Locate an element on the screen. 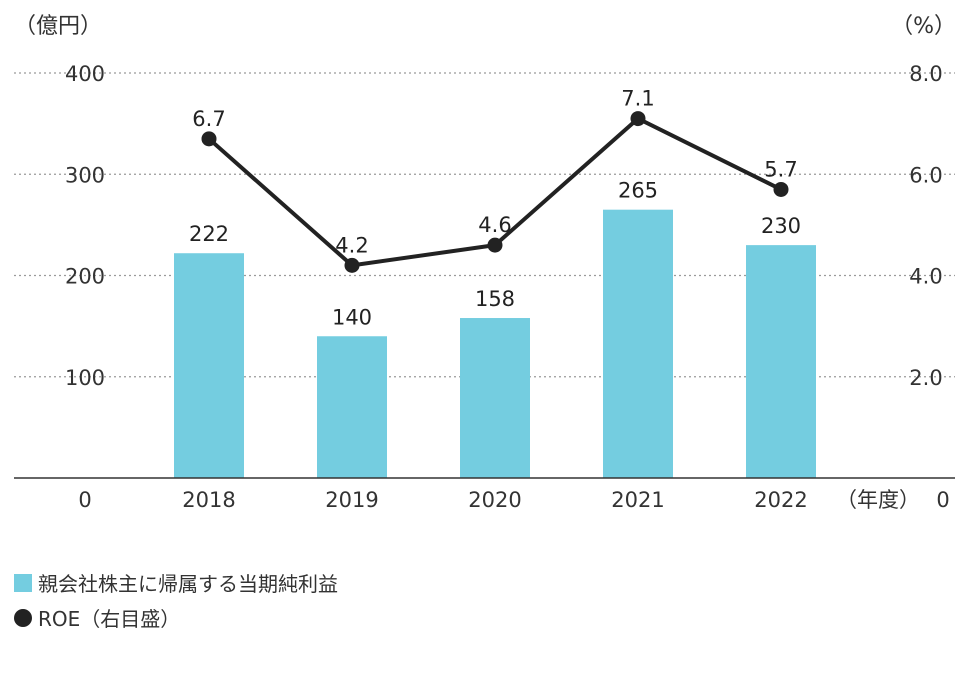 This screenshot has width=970, height=679. bar-value-label: 158 is located at coordinates (495, 299).